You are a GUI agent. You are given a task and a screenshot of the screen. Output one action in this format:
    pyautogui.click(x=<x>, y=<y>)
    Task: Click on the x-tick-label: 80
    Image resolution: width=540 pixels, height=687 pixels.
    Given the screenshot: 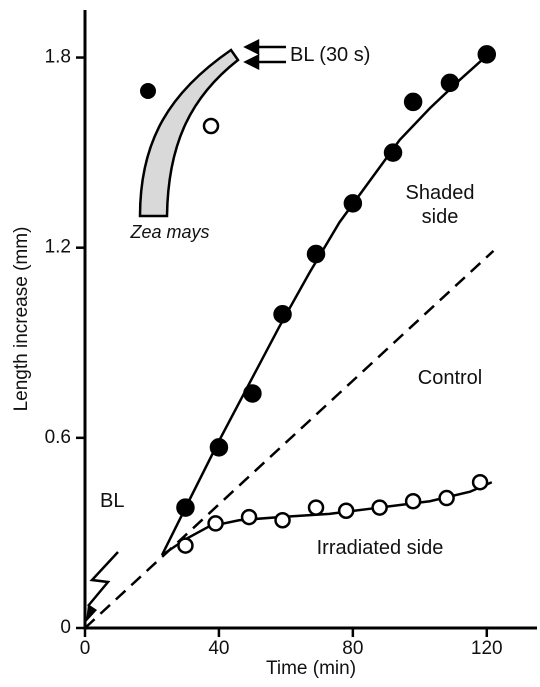 What is the action you would take?
    pyautogui.click(x=352, y=648)
    